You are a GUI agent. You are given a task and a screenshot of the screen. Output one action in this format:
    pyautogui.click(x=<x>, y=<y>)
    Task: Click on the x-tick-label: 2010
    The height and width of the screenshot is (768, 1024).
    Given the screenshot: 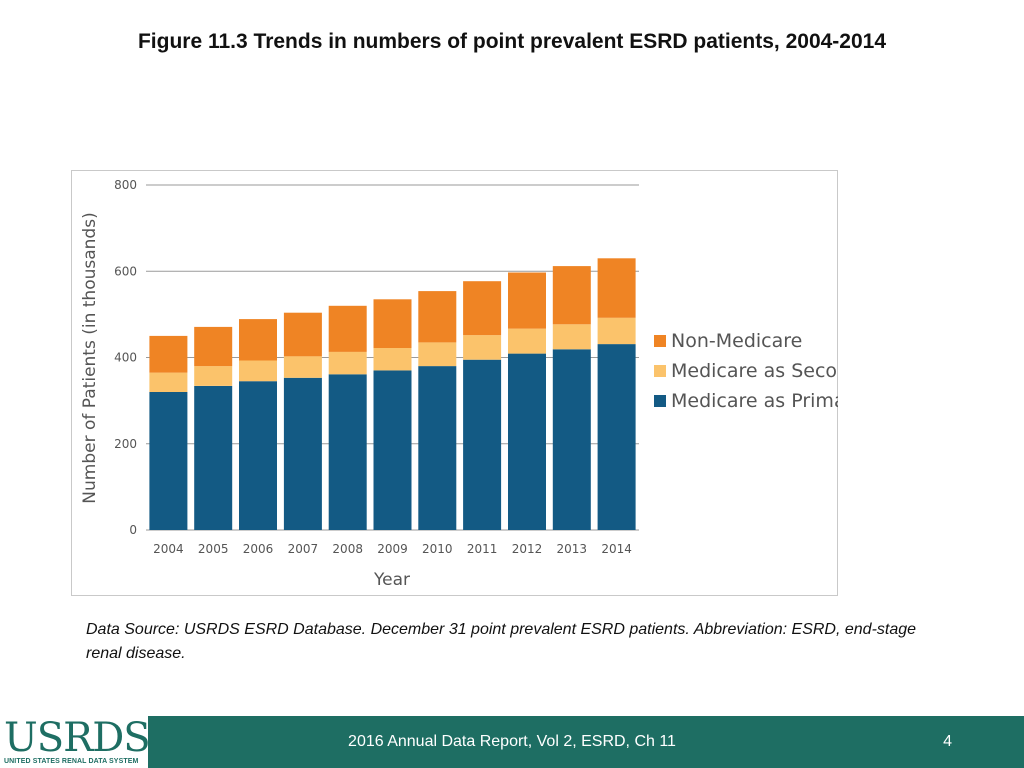 What is the action you would take?
    pyautogui.click(x=437, y=549)
    